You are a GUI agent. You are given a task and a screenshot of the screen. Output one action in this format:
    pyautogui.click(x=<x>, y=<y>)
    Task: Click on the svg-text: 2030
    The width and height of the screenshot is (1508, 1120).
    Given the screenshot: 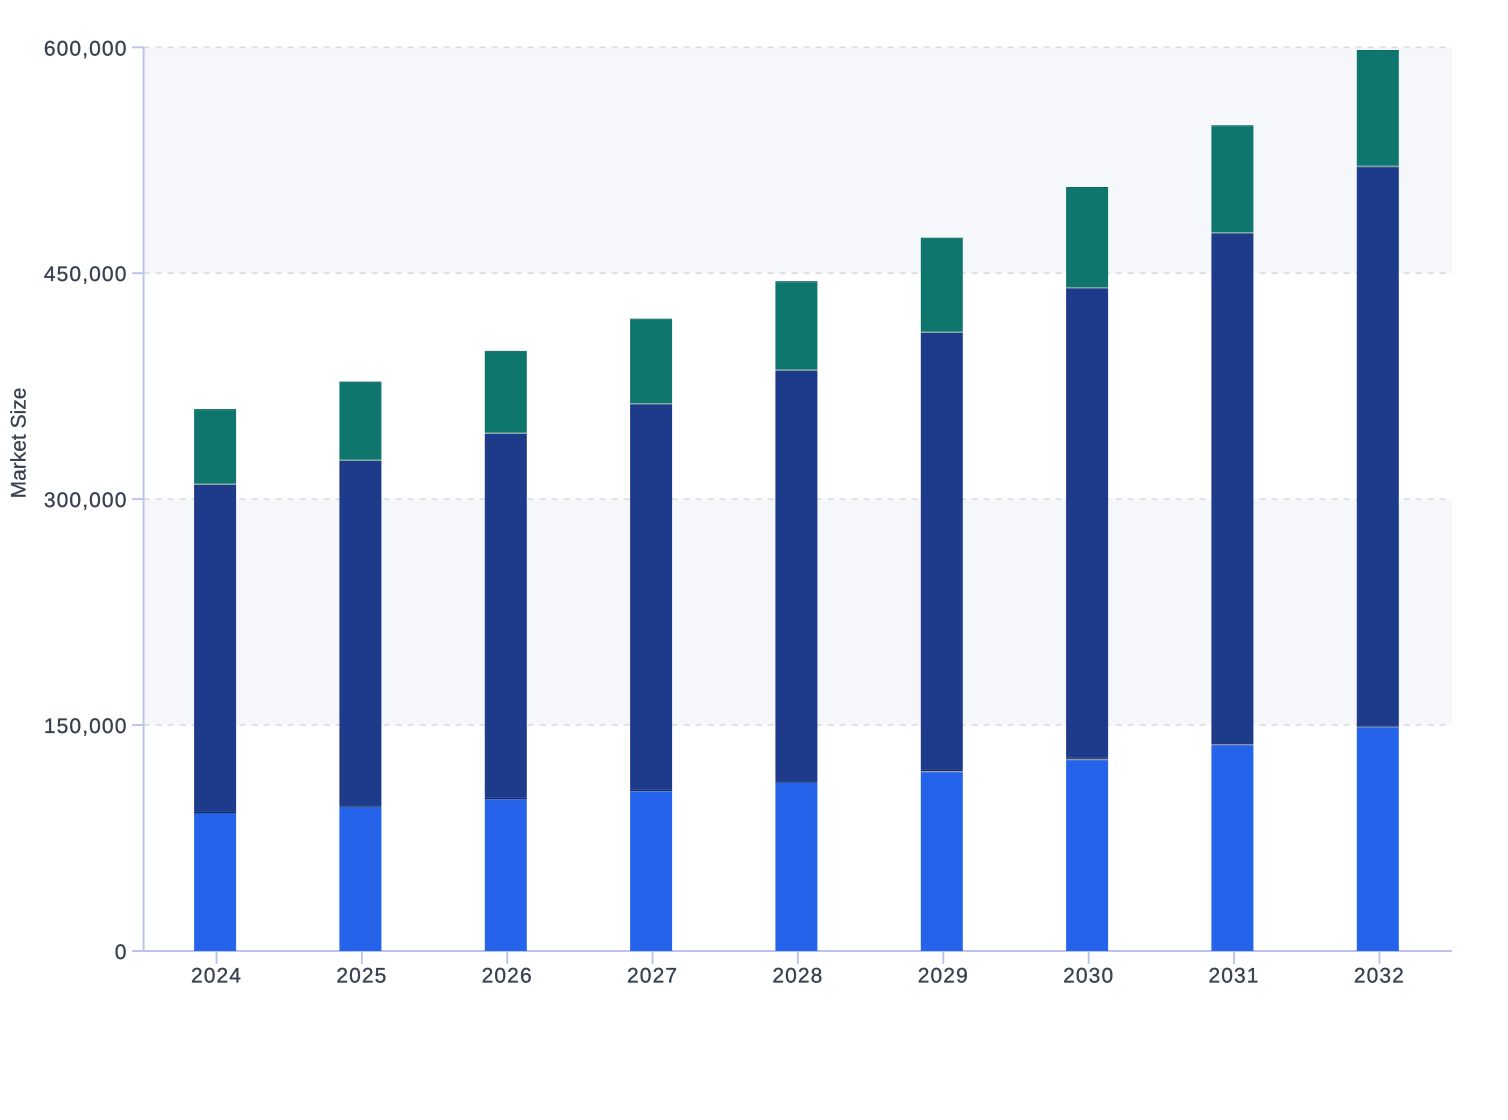 What is the action you would take?
    pyautogui.click(x=1088, y=975)
    